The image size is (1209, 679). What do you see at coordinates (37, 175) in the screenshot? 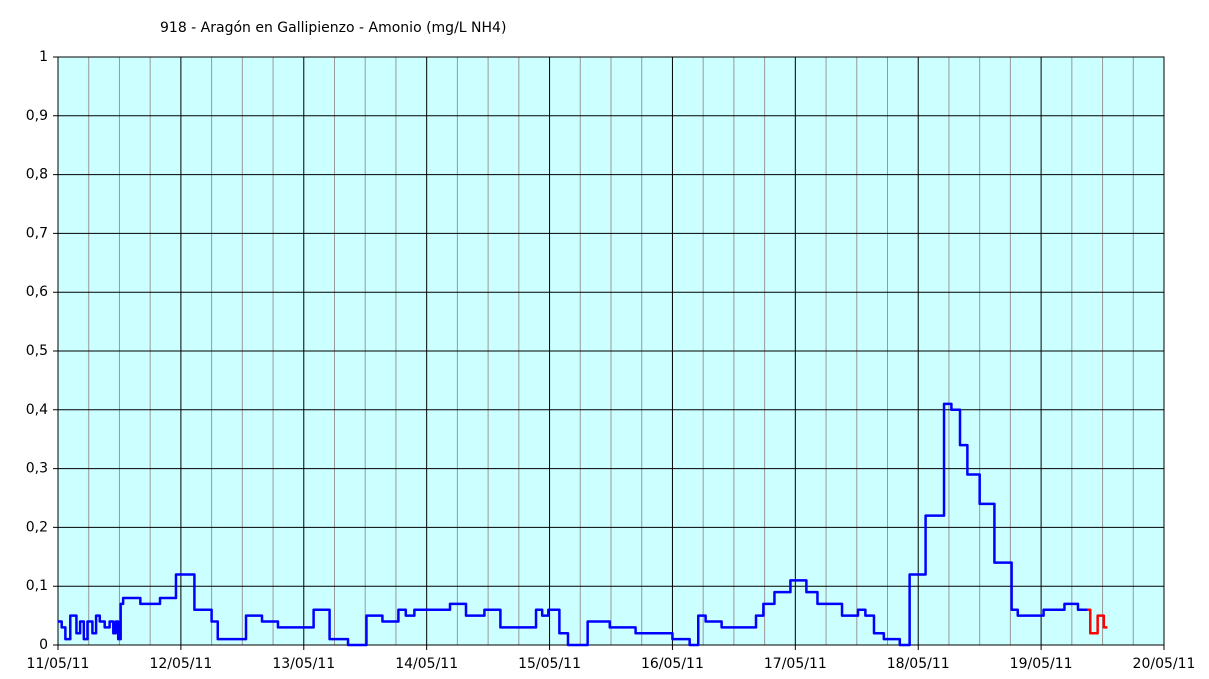
I see `y-tick-label: 0,8` at bounding box center [37, 175].